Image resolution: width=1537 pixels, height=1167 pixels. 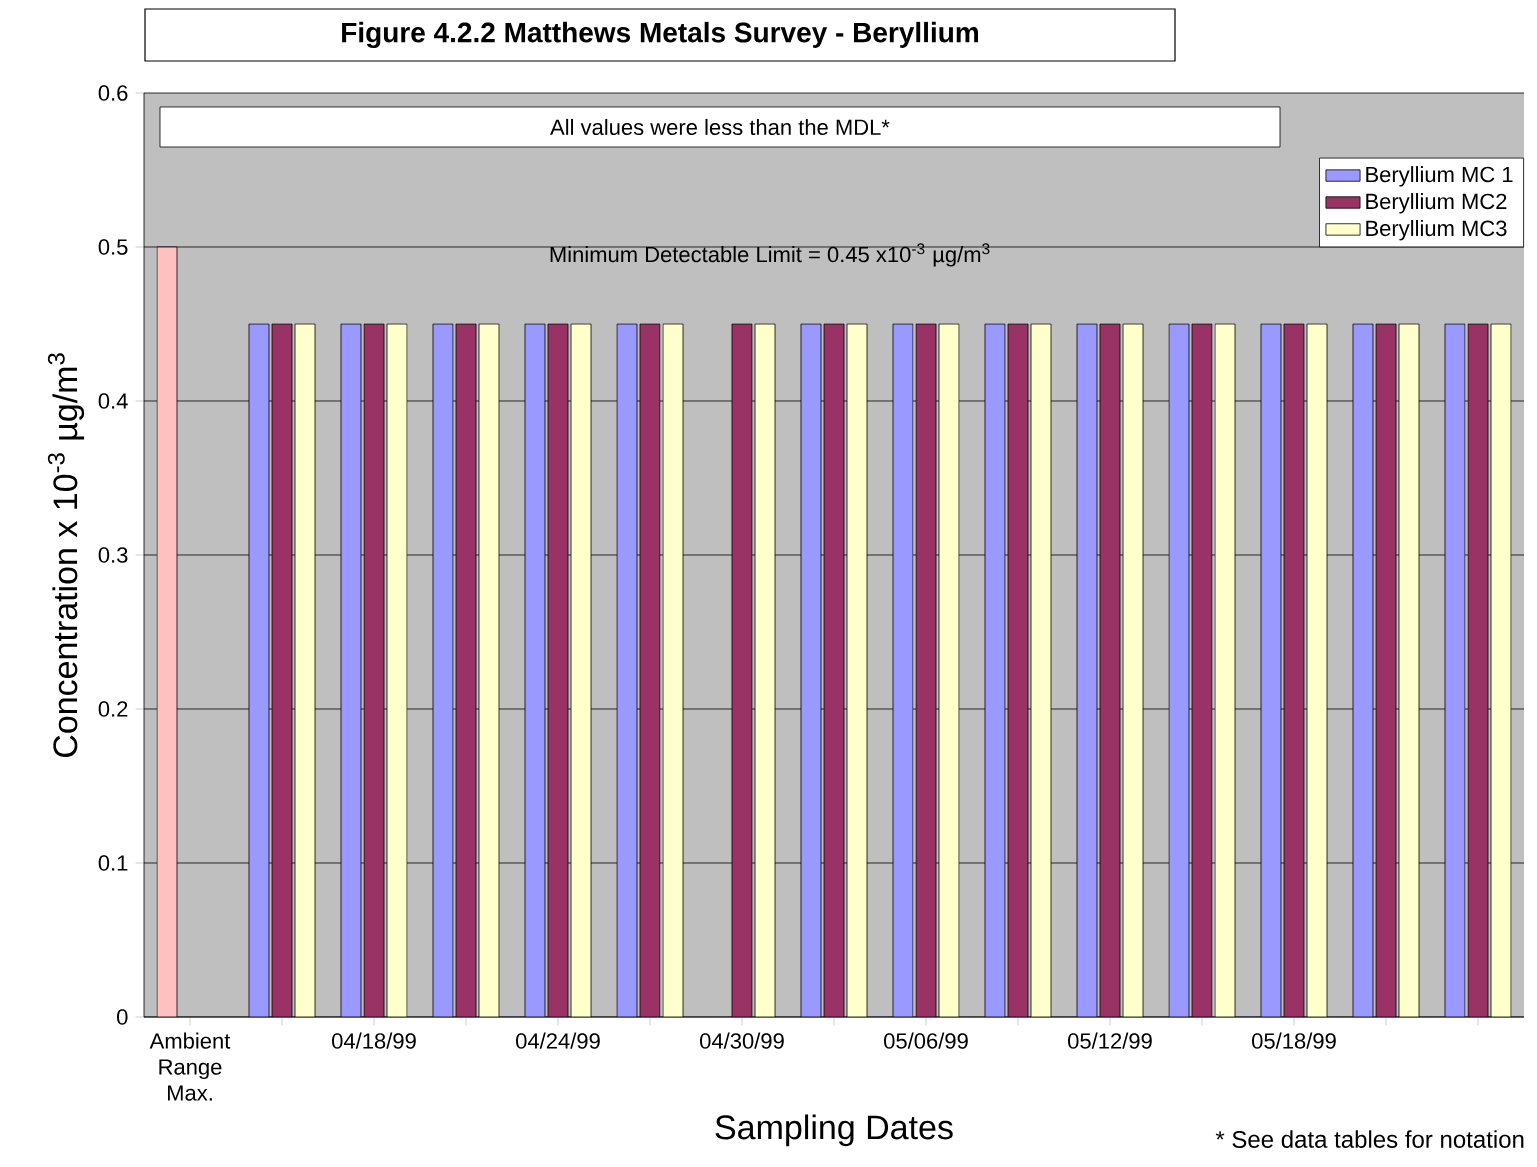 What do you see at coordinates (720, 127) in the screenshot?
I see `annotation: All values were less than the MDL*` at bounding box center [720, 127].